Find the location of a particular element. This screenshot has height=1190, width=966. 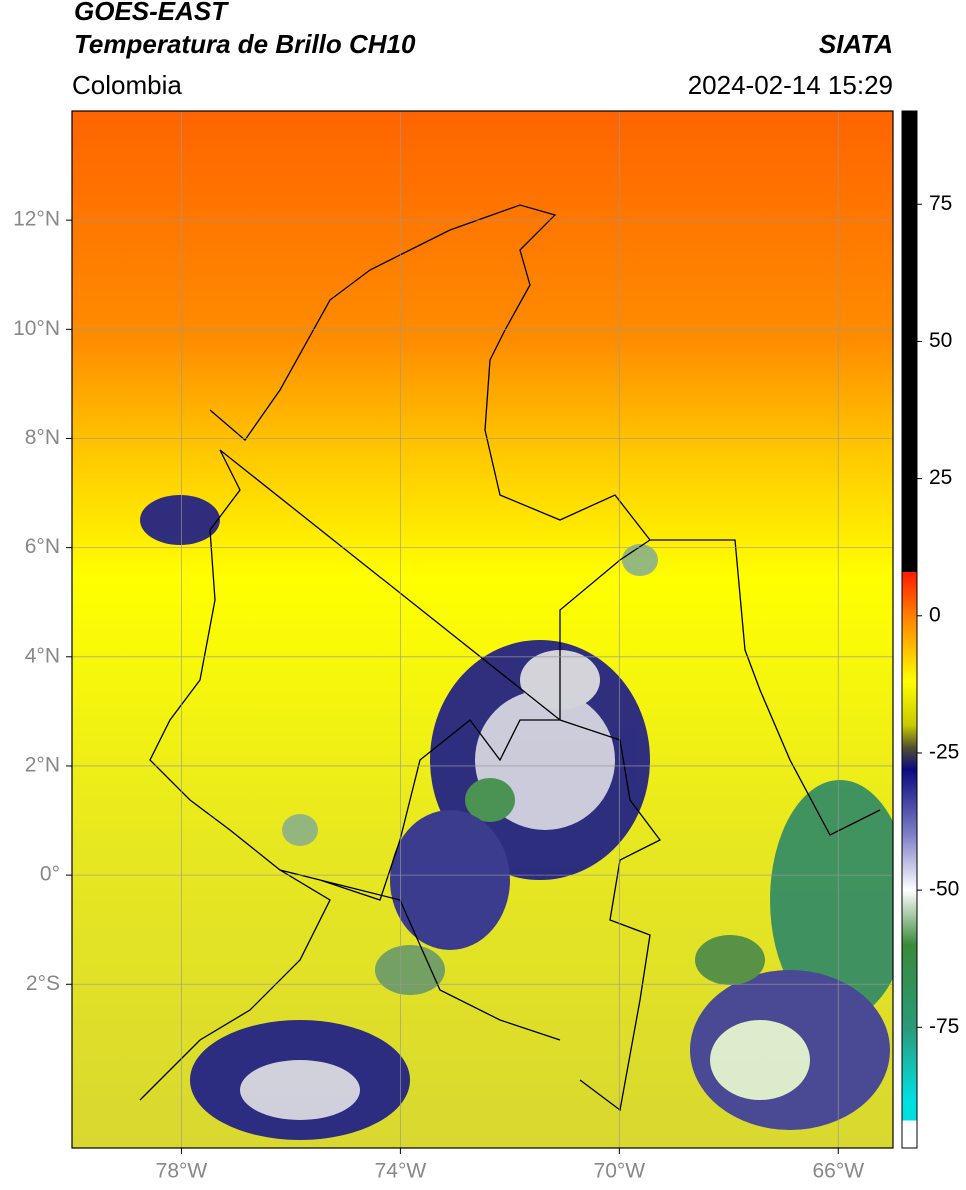

source: SIATA is located at coordinates (856, 44).